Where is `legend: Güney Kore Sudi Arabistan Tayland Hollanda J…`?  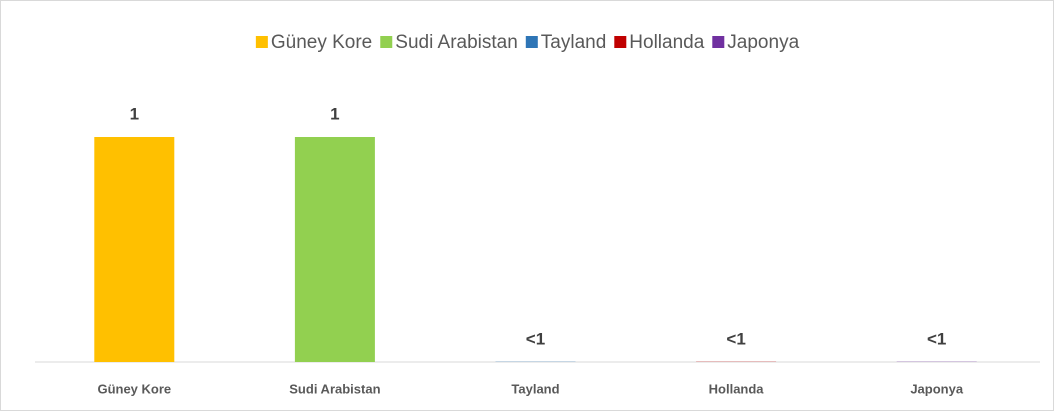
legend: Güney Kore Sudi Arabistan Tayland Hollanda J… is located at coordinates (527, 42).